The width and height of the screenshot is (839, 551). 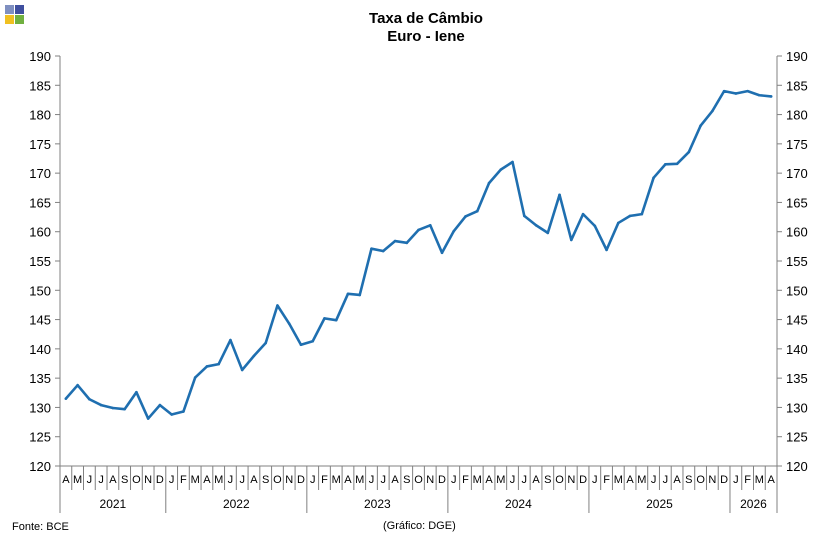 What do you see at coordinates (659, 504) in the screenshot?
I see `year-label: 2025` at bounding box center [659, 504].